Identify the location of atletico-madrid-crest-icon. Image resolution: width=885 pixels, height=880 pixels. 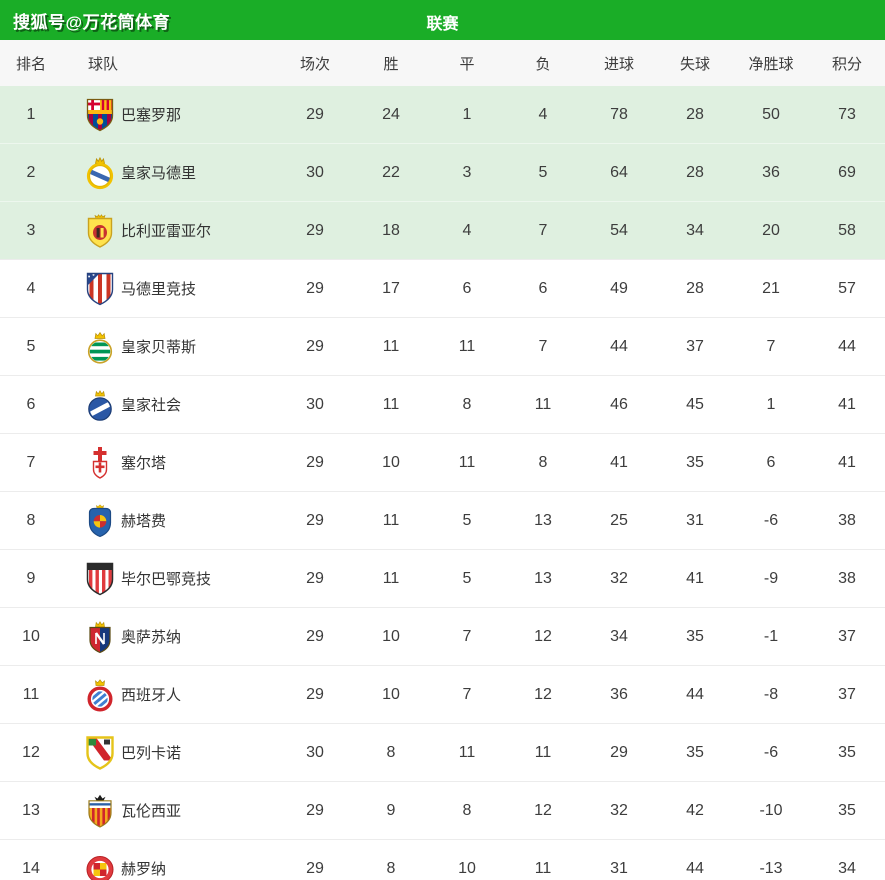
(100, 289).